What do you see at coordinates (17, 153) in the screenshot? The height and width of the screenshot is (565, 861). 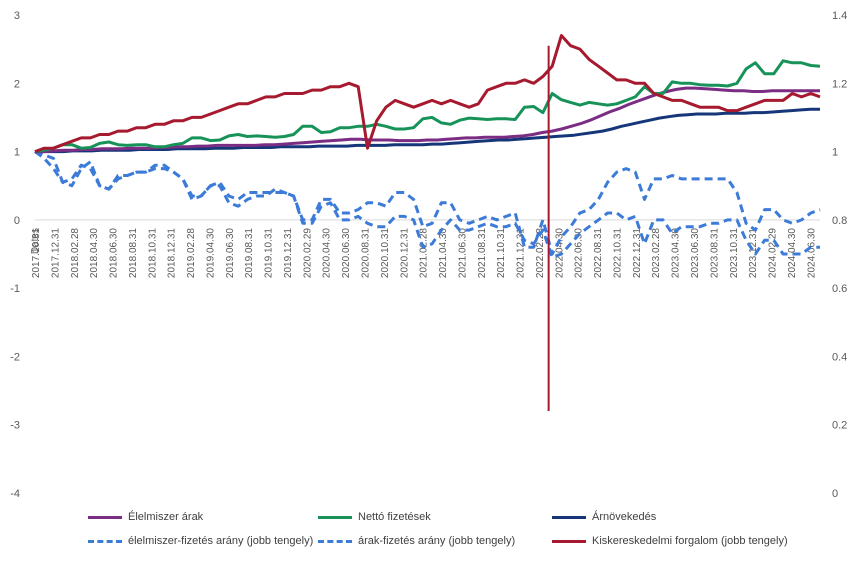 I see `y-left-tick-label: 1` at bounding box center [17, 153].